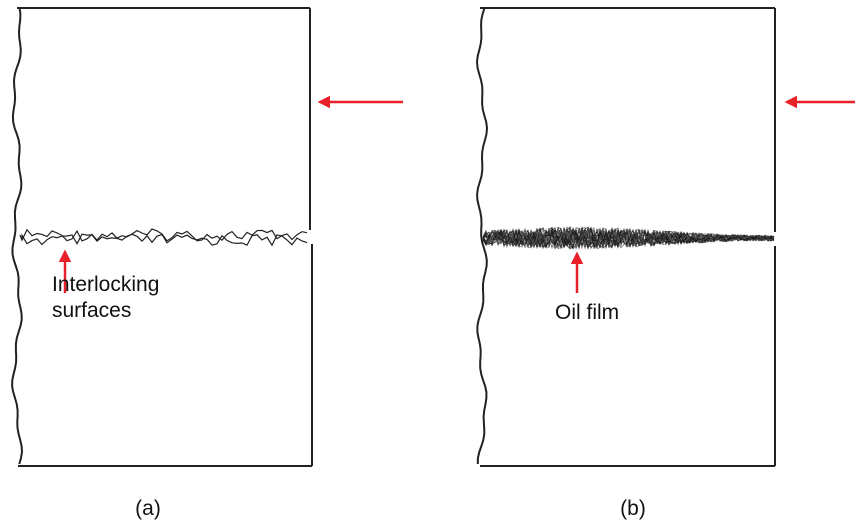 Image resolution: width=856 pixels, height=523 pixels. I want to click on panel-label: (b), so click(633, 508).